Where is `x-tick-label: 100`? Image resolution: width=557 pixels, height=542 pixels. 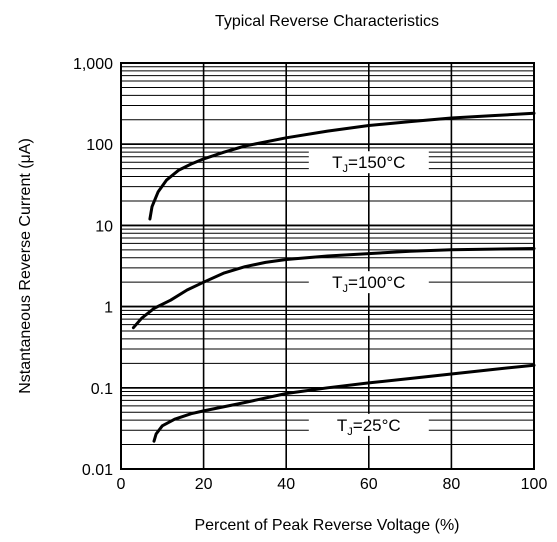 x-tick-label: 100 is located at coordinates (534, 484).